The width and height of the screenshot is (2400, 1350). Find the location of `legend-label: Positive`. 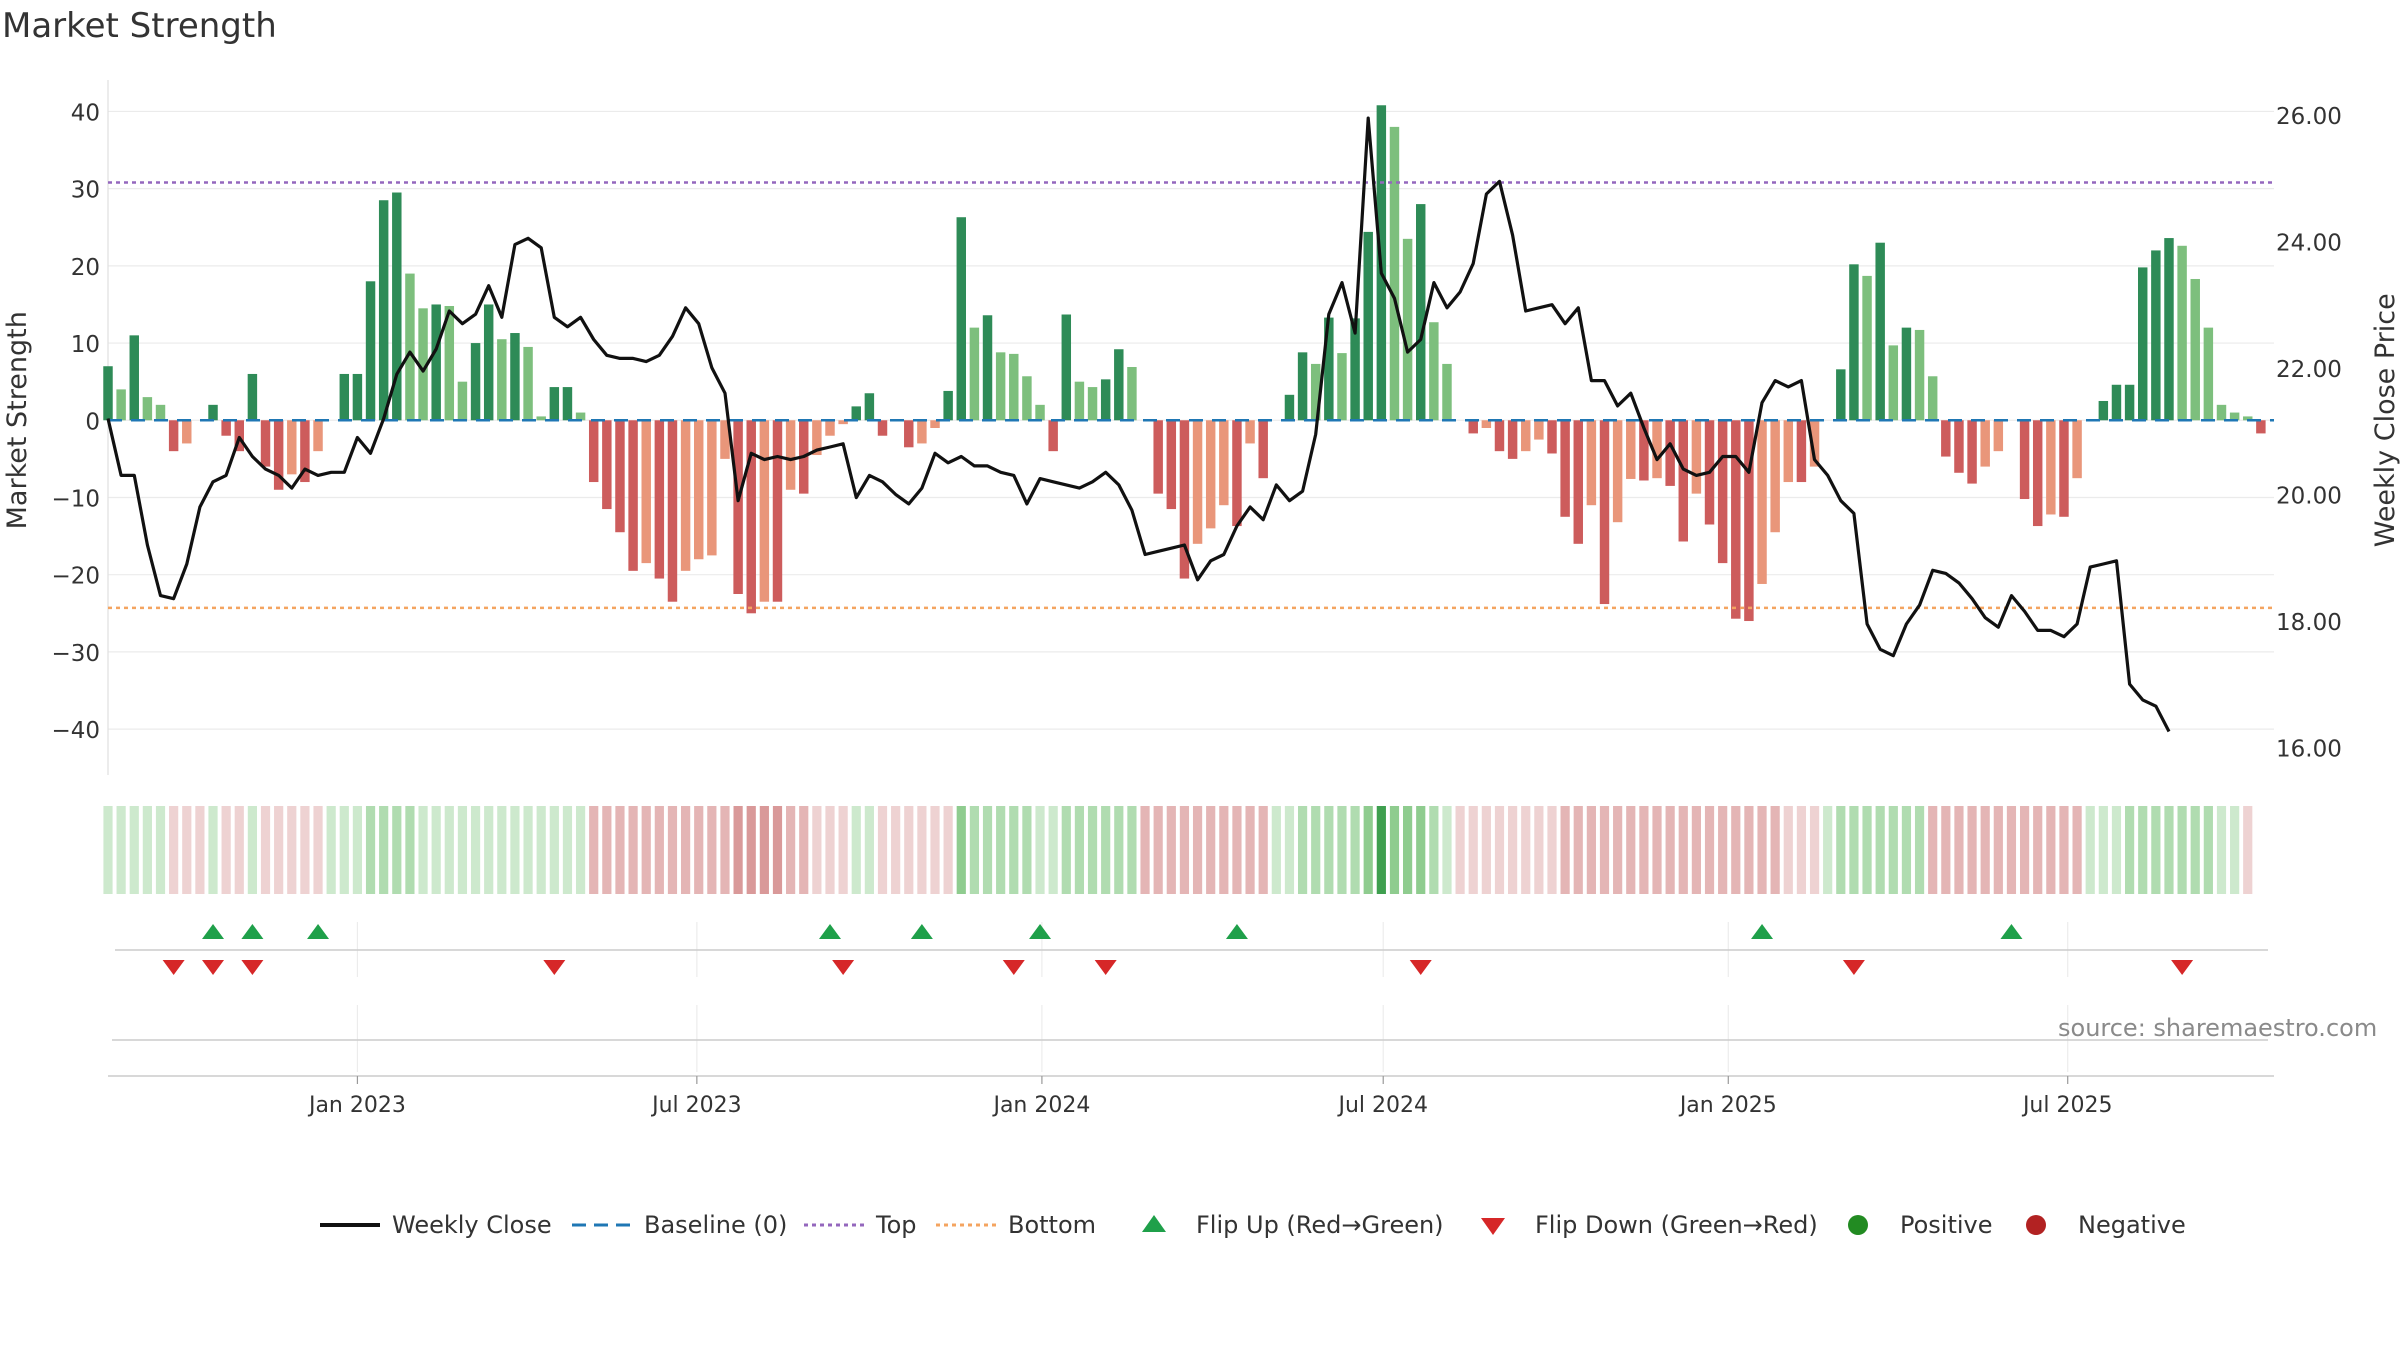

legend-label: Positive is located at coordinates (1946, 1225).